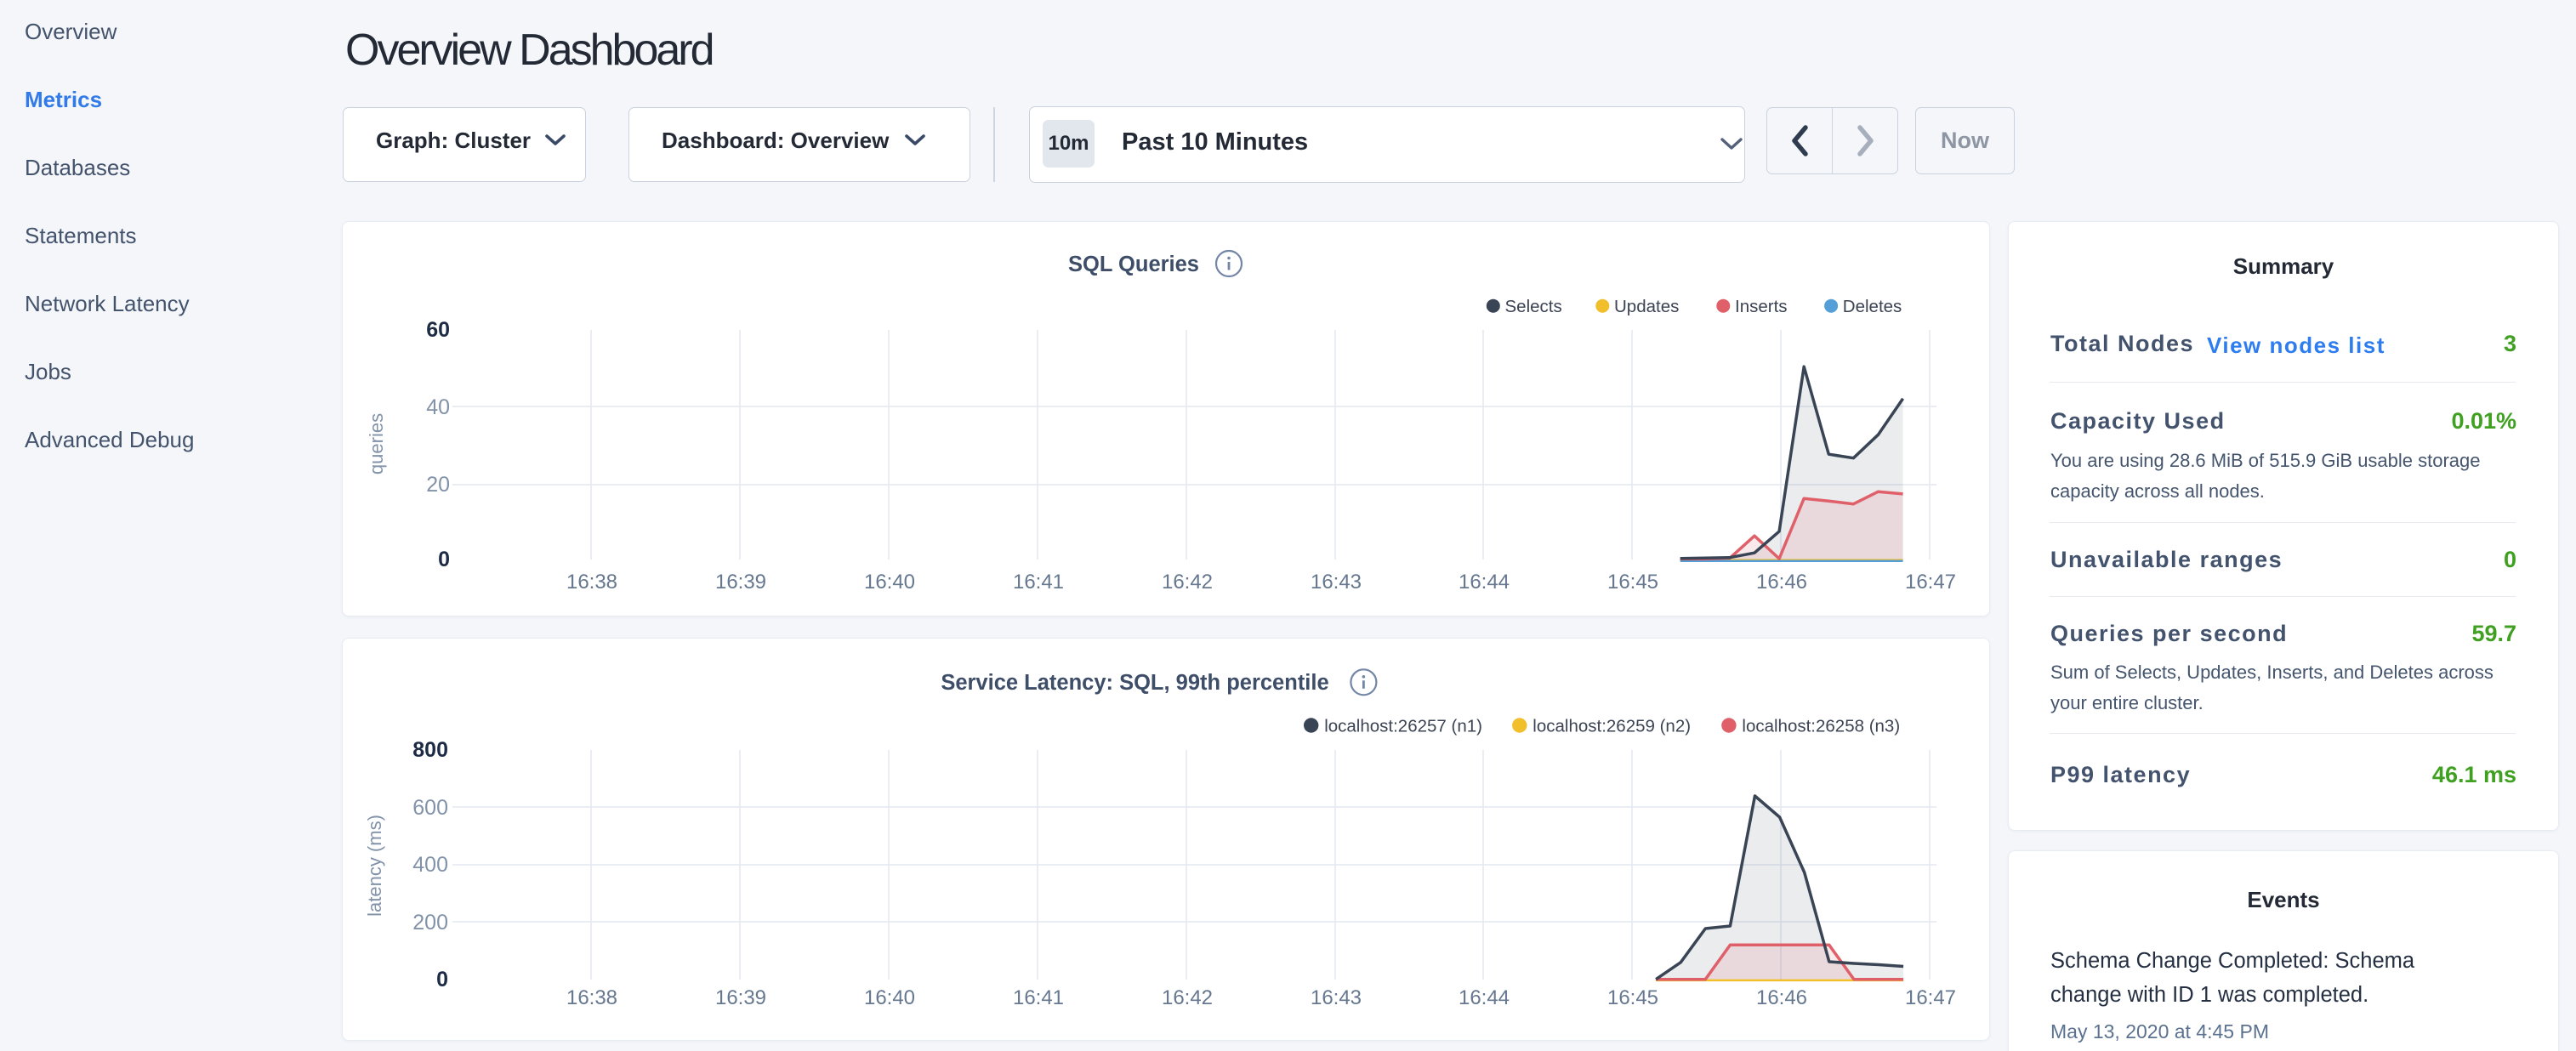 The height and width of the screenshot is (1051, 2576). What do you see at coordinates (1133, 264) in the screenshot?
I see `svg-text: SQL Queries` at bounding box center [1133, 264].